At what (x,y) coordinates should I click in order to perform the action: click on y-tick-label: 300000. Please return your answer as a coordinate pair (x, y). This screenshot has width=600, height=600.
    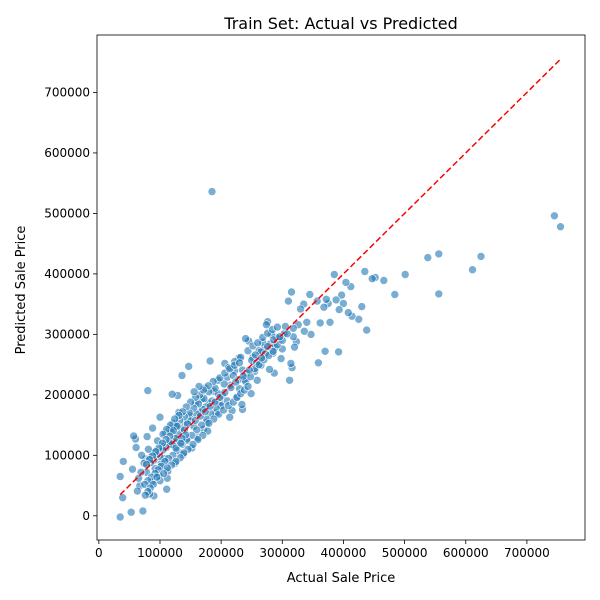
    Looking at the image, I should click on (67, 334).